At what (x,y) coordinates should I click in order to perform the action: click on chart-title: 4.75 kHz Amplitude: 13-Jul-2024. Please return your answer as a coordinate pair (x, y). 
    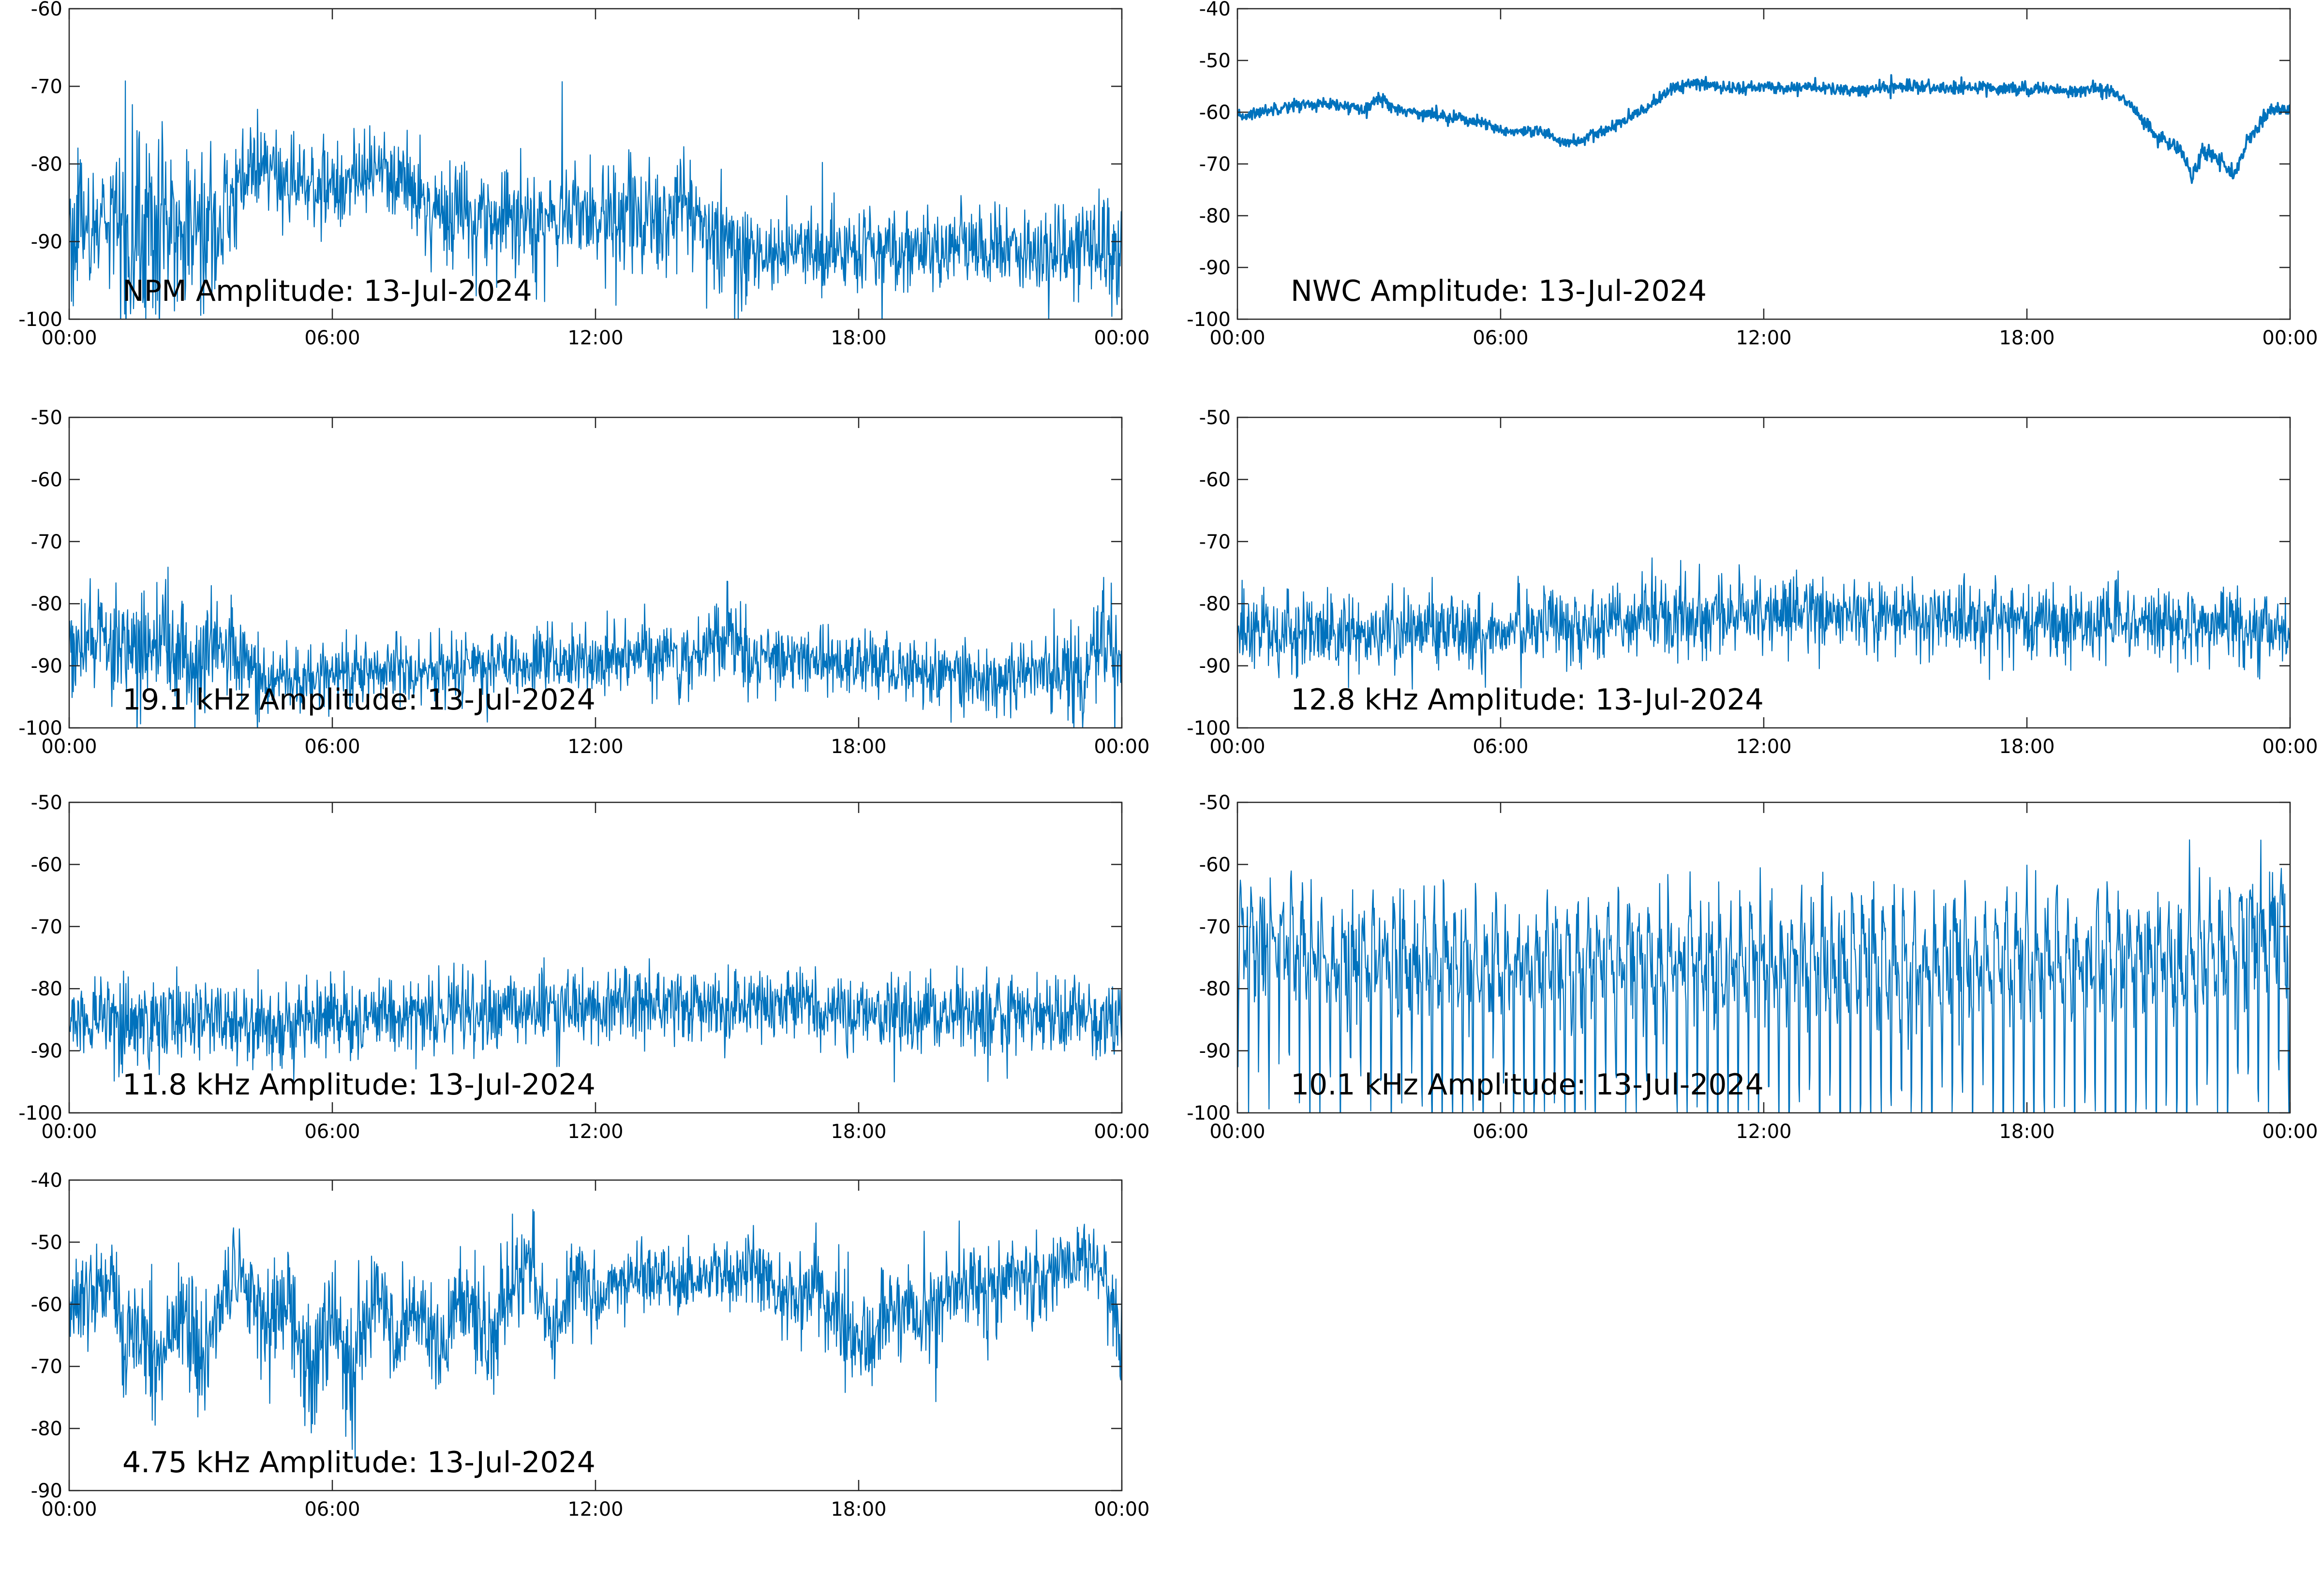
    Looking at the image, I should click on (358, 1462).